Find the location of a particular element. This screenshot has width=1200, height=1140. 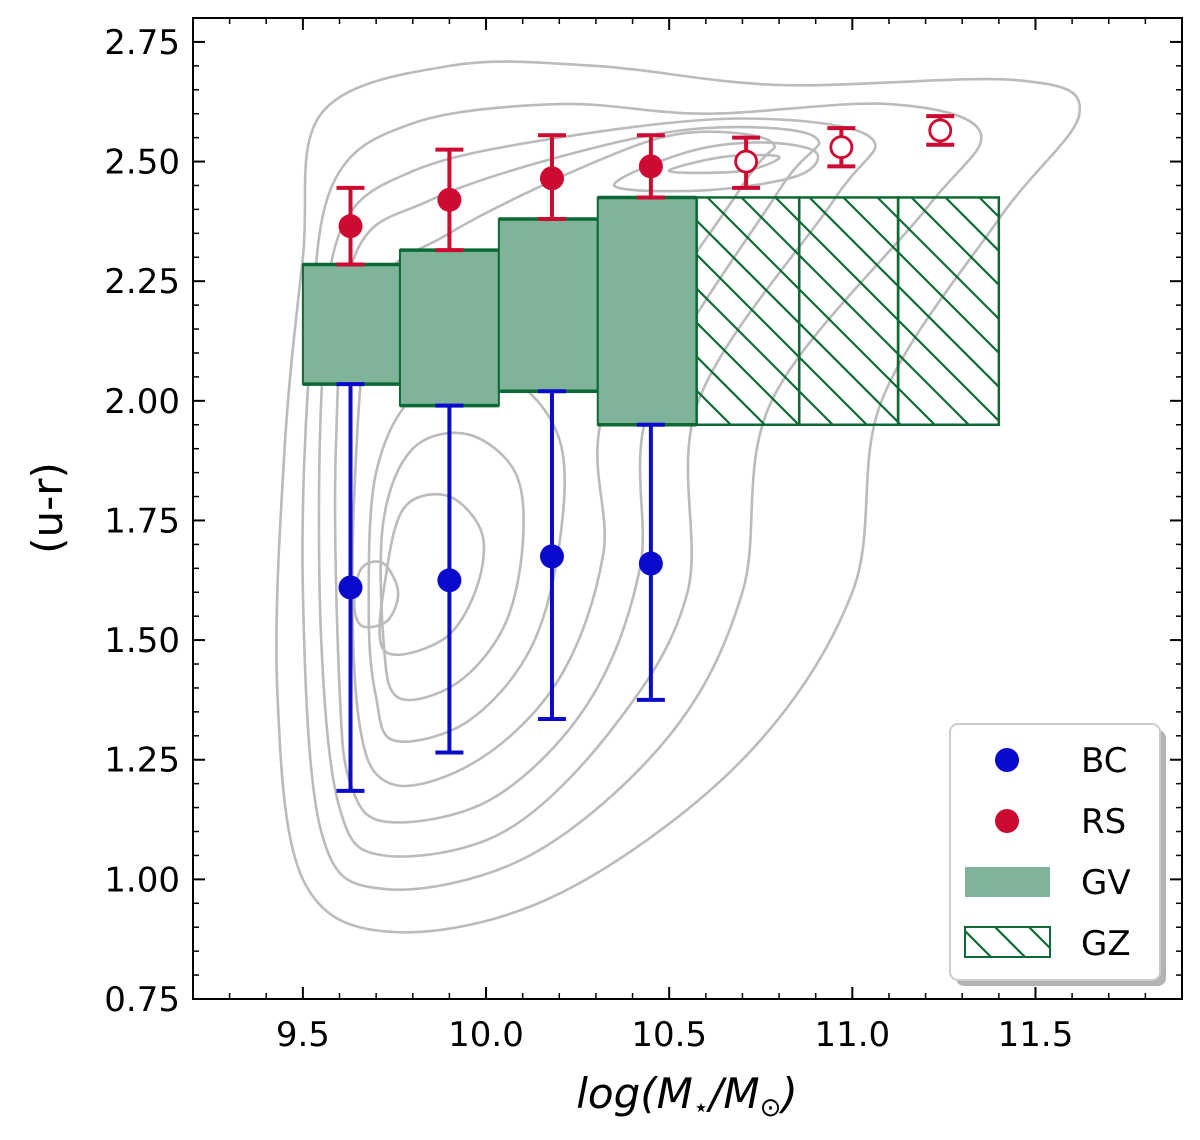

y-tick-label: 2.50 is located at coordinates (142, 163).